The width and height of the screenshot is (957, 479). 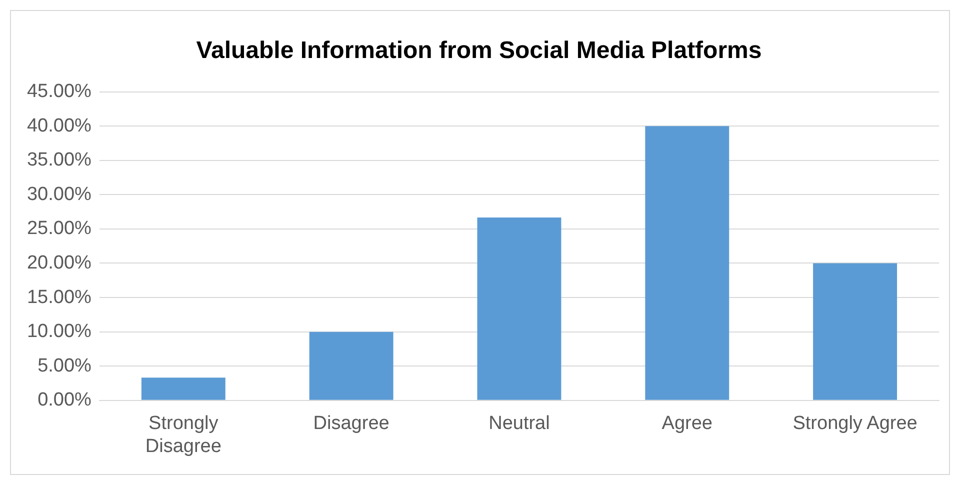 I want to click on x-tick-label: Strongly Disagree, so click(x=183, y=435).